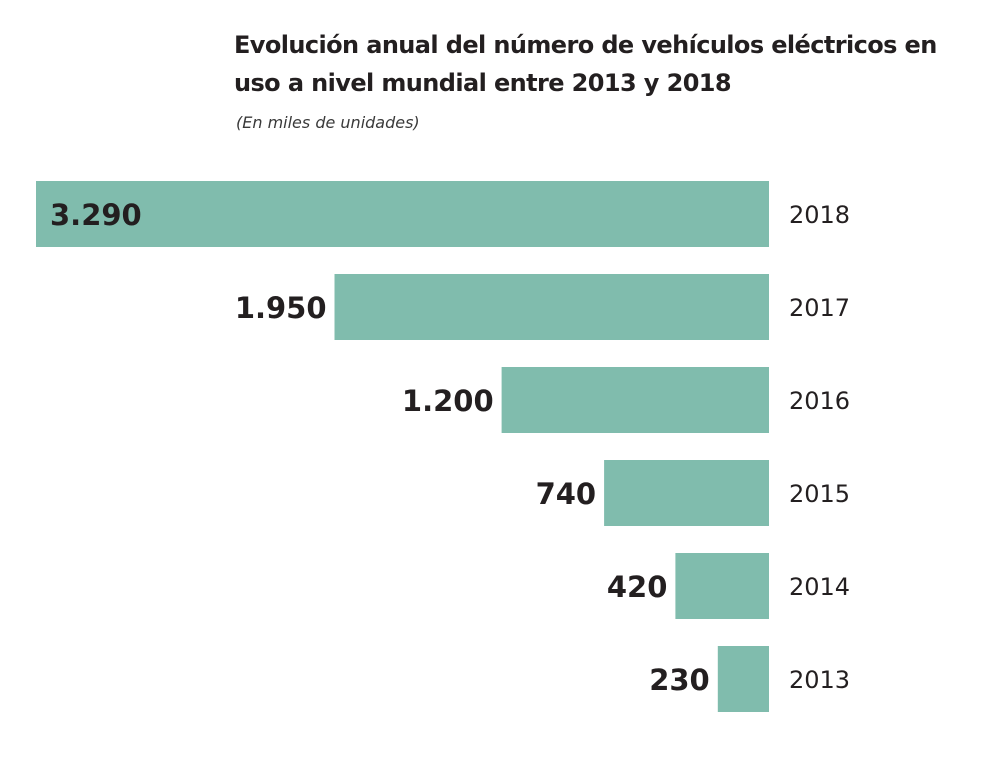  I want to click on category-label-2013: 2013, so click(819, 680).